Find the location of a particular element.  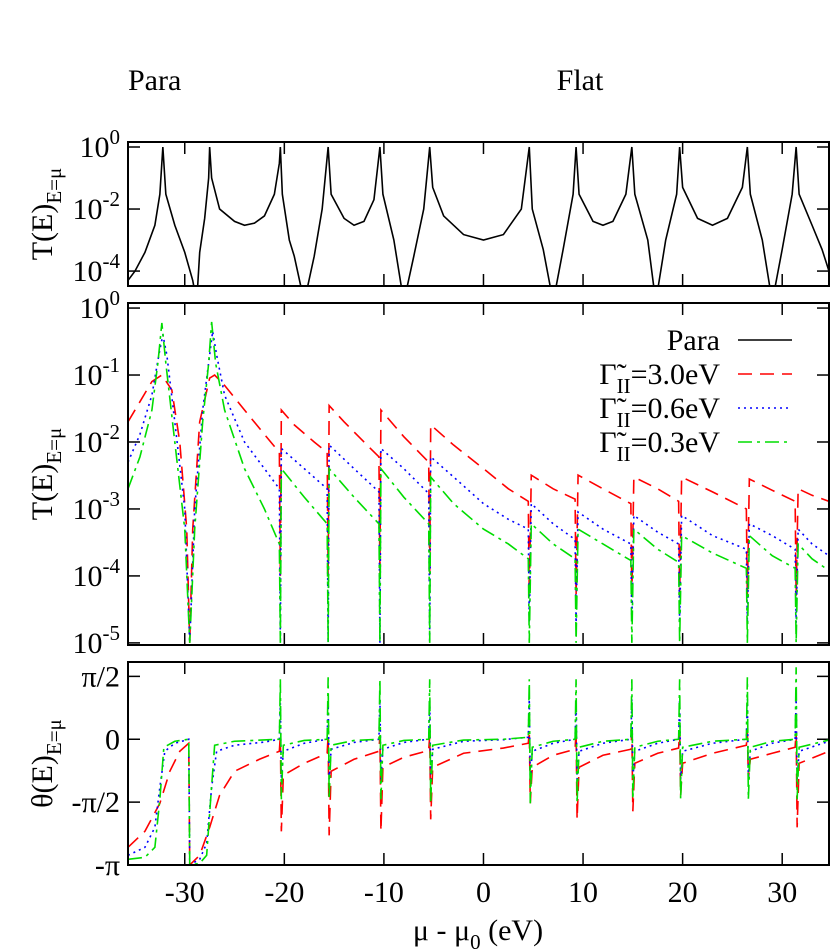

y-tick-label: 10⁻⁵ is located at coordinates (97, 640).